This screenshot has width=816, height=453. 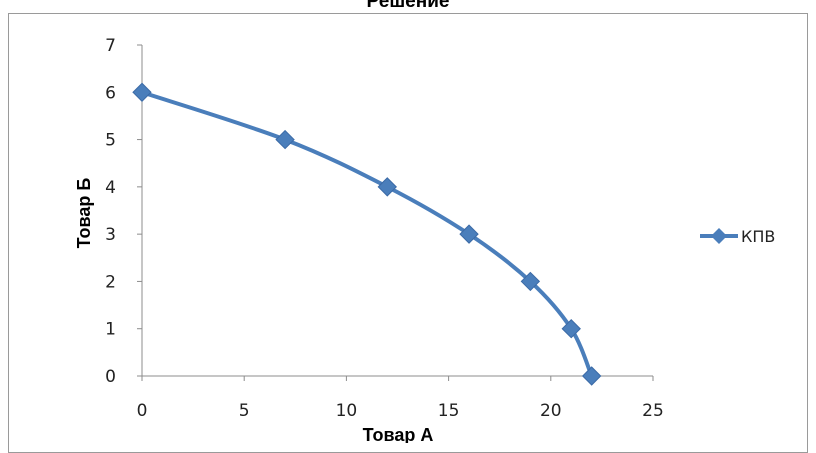 I want to click on legend-marker-diamond, so click(x=719, y=236).